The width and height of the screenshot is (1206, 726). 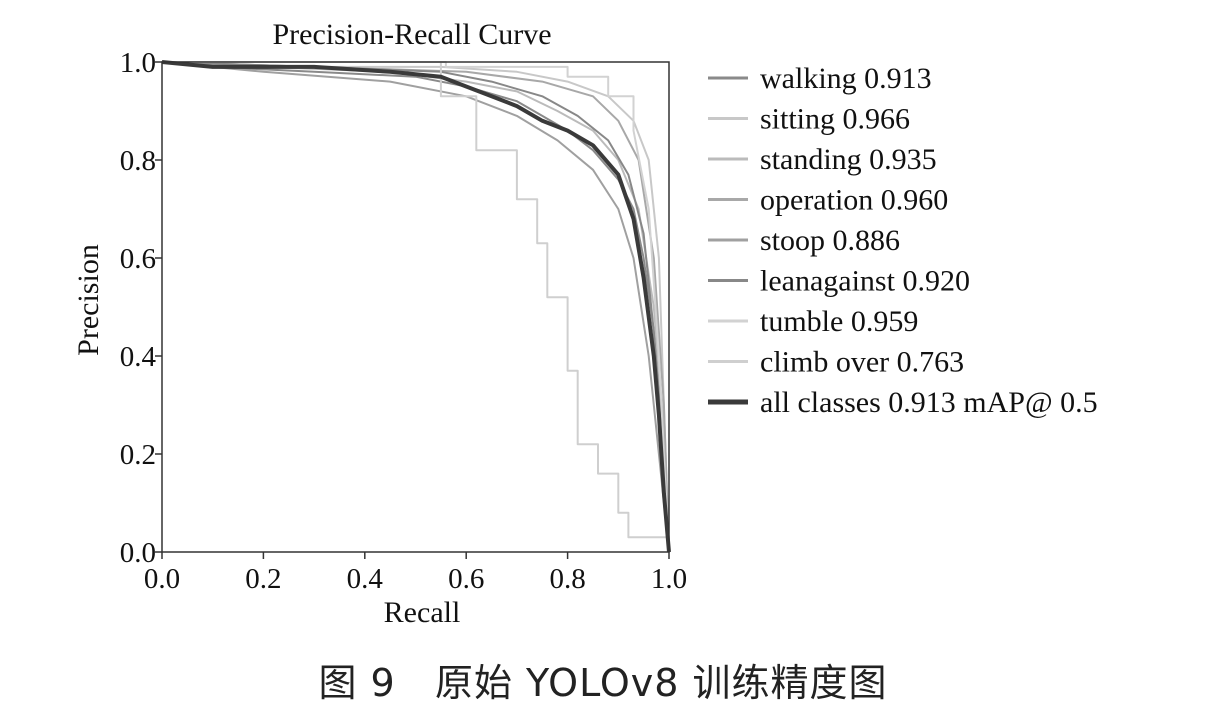 I want to click on legend-label-1: sitting 0.966, so click(x=835, y=119).